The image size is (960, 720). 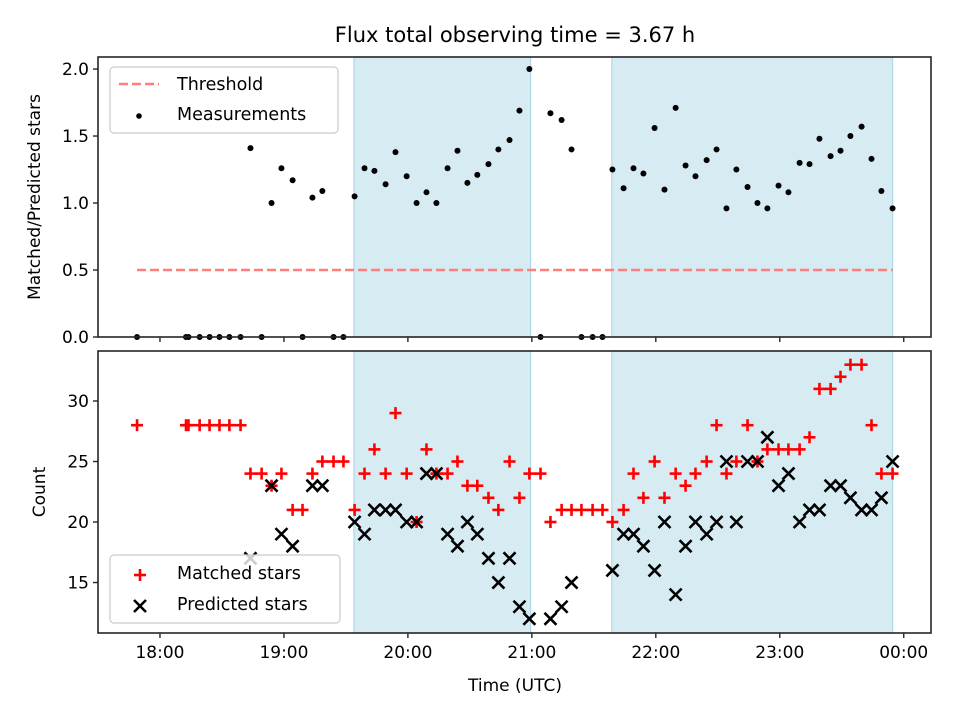 What do you see at coordinates (78, 402) in the screenshot?
I see `y-tick-label: 30` at bounding box center [78, 402].